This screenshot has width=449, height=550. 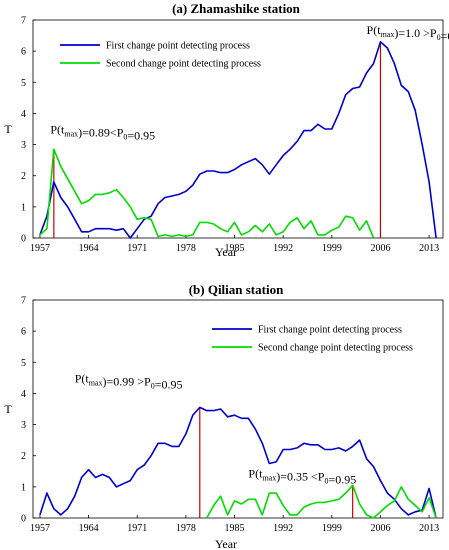 I want to click on annotation: P(tmax)=0.89<P0=0.95, so click(x=102, y=133).